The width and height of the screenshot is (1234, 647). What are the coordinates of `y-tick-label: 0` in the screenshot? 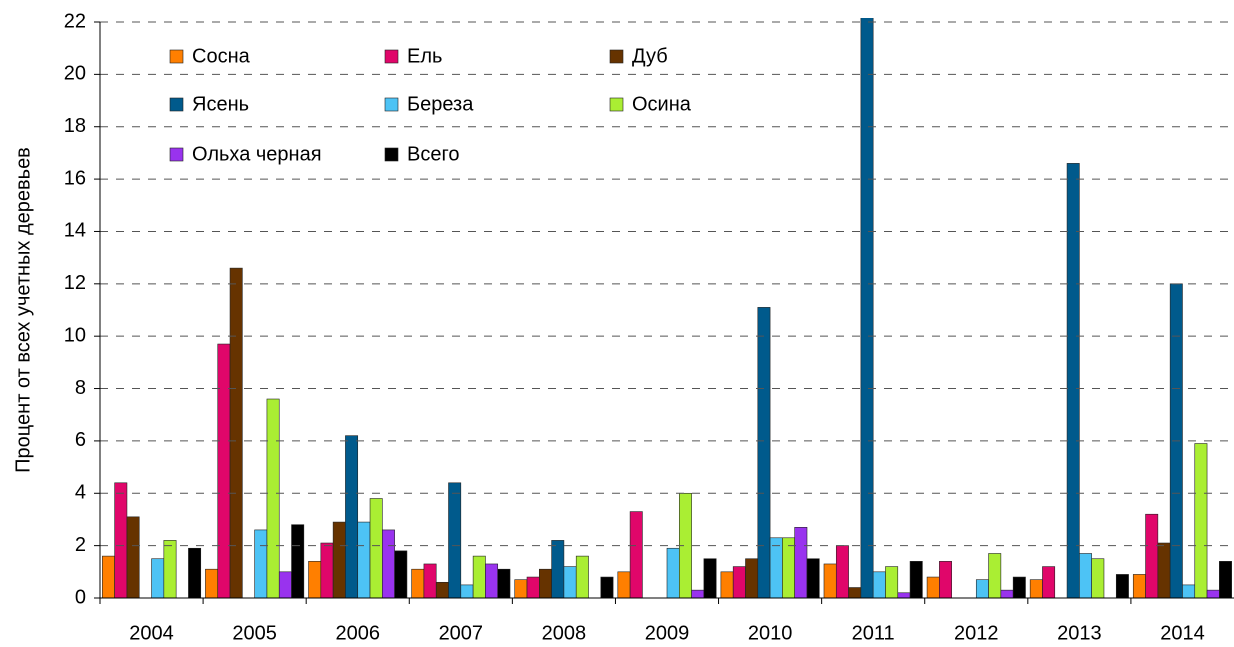 It's located at (80, 597).